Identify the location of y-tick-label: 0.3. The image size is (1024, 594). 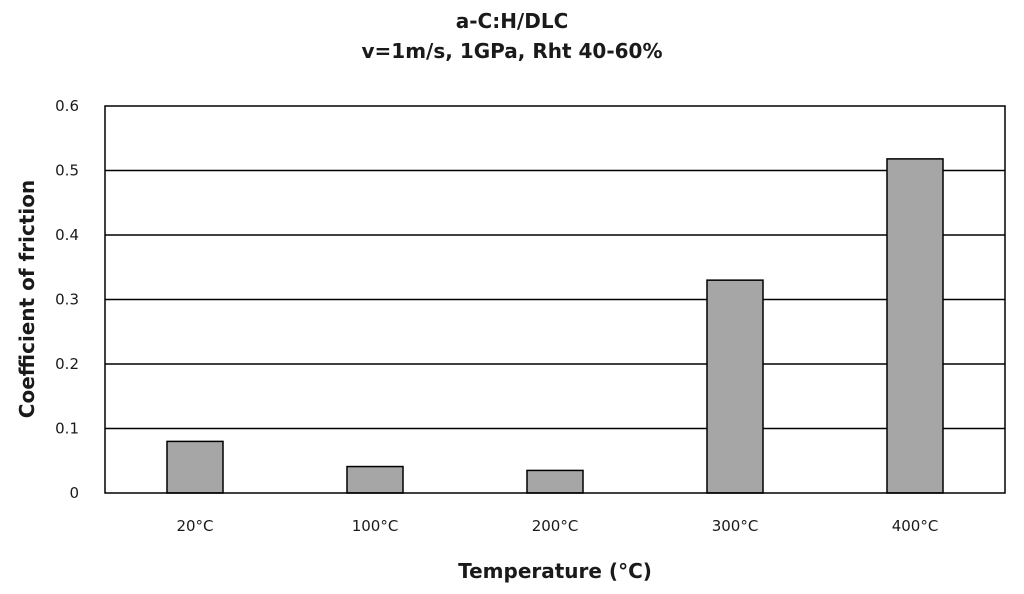
(67, 300).